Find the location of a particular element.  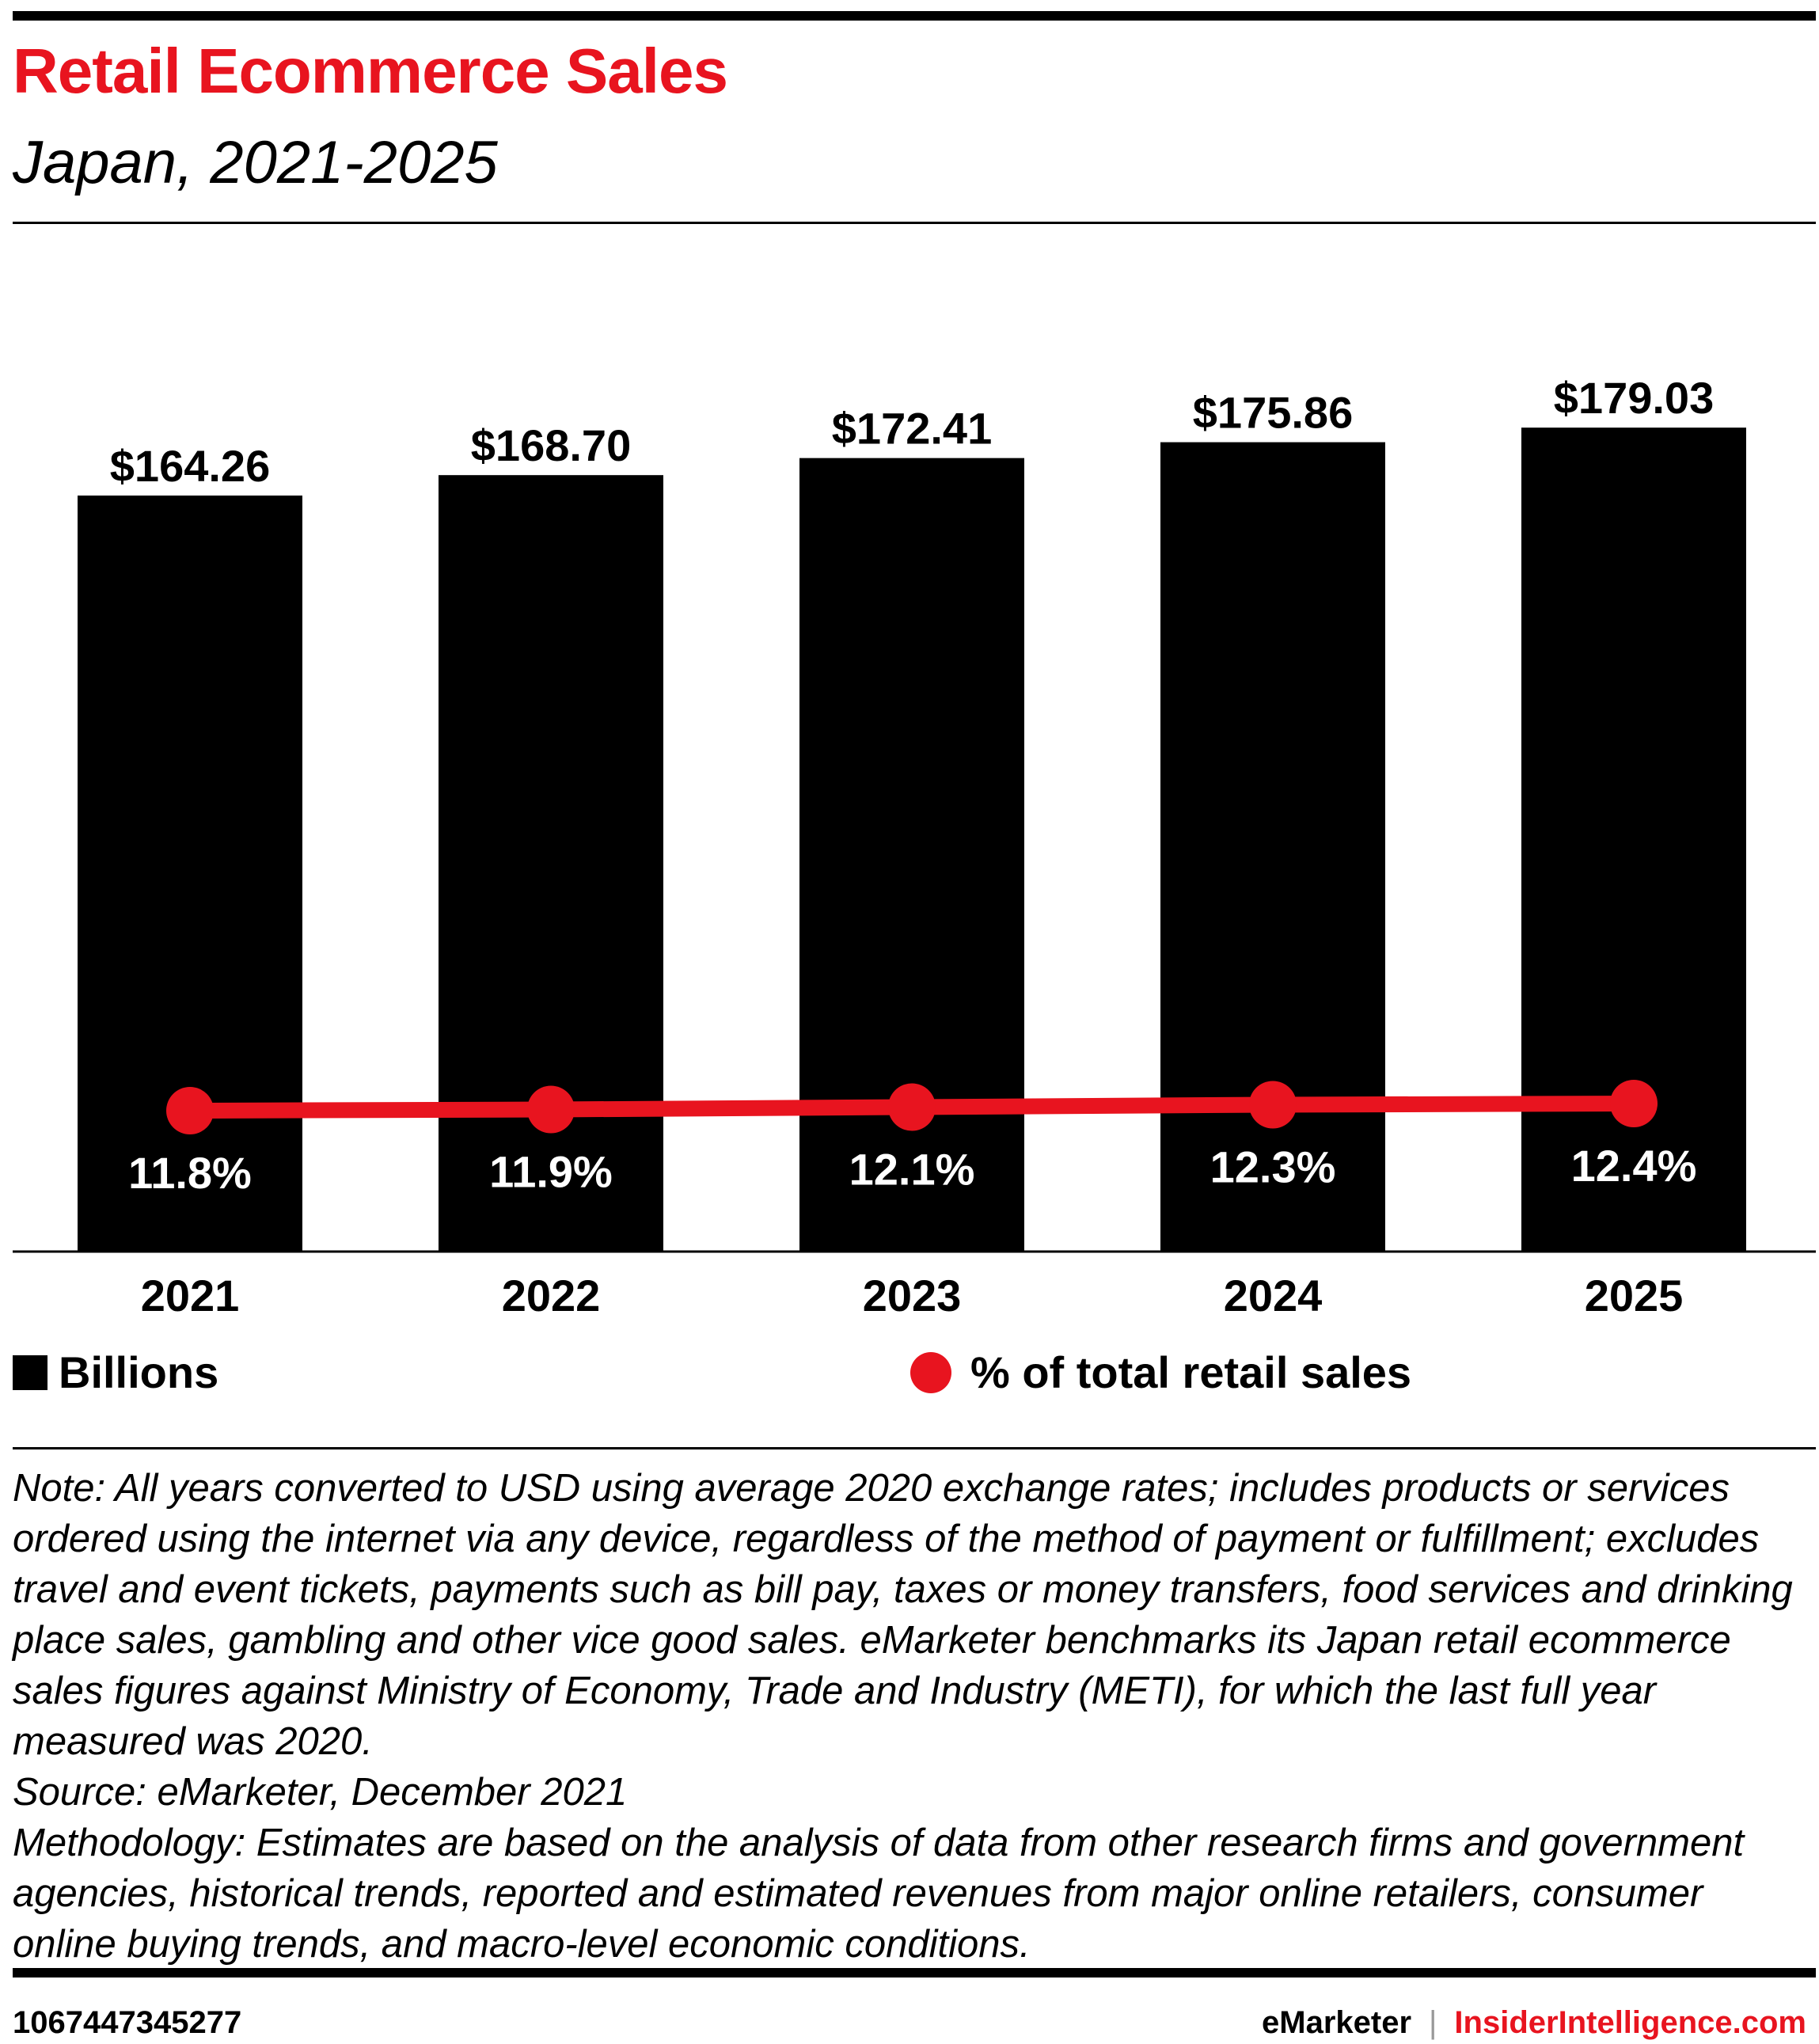

brand-insider-intelligence: InsiderIntelligence.com is located at coordinates (1630, 2022).